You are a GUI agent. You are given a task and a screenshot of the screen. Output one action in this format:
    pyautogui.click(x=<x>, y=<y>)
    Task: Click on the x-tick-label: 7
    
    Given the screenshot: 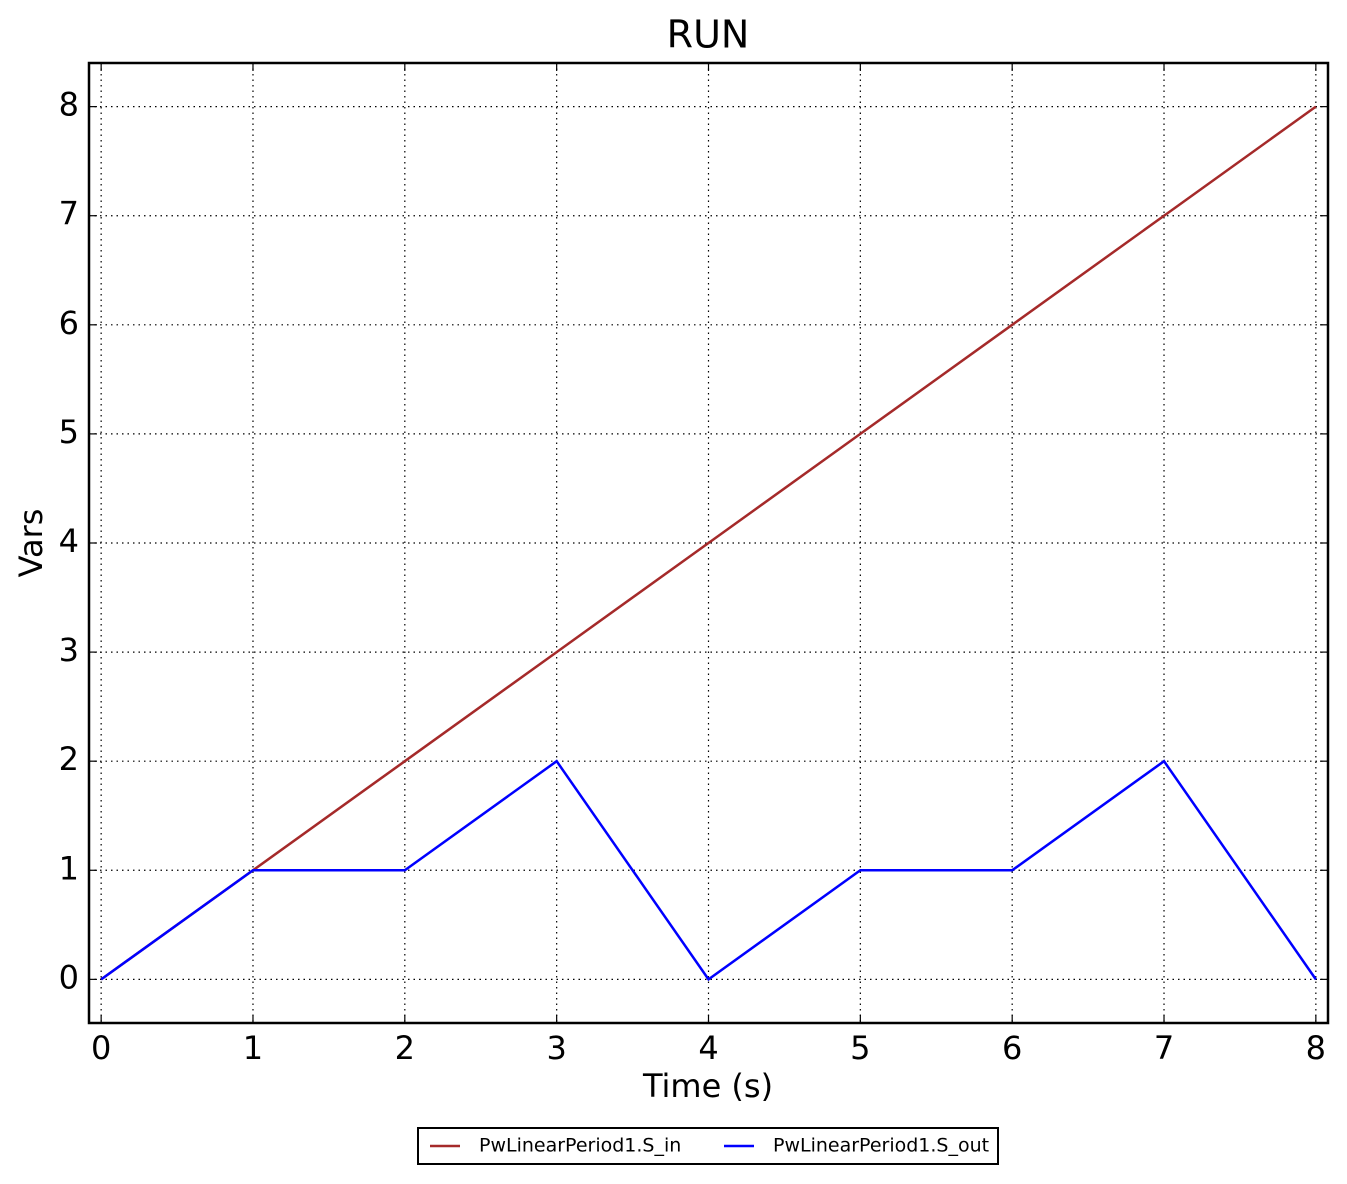 What is the action you would take?
    pyautogui.click(x=1164, y=1048)
    